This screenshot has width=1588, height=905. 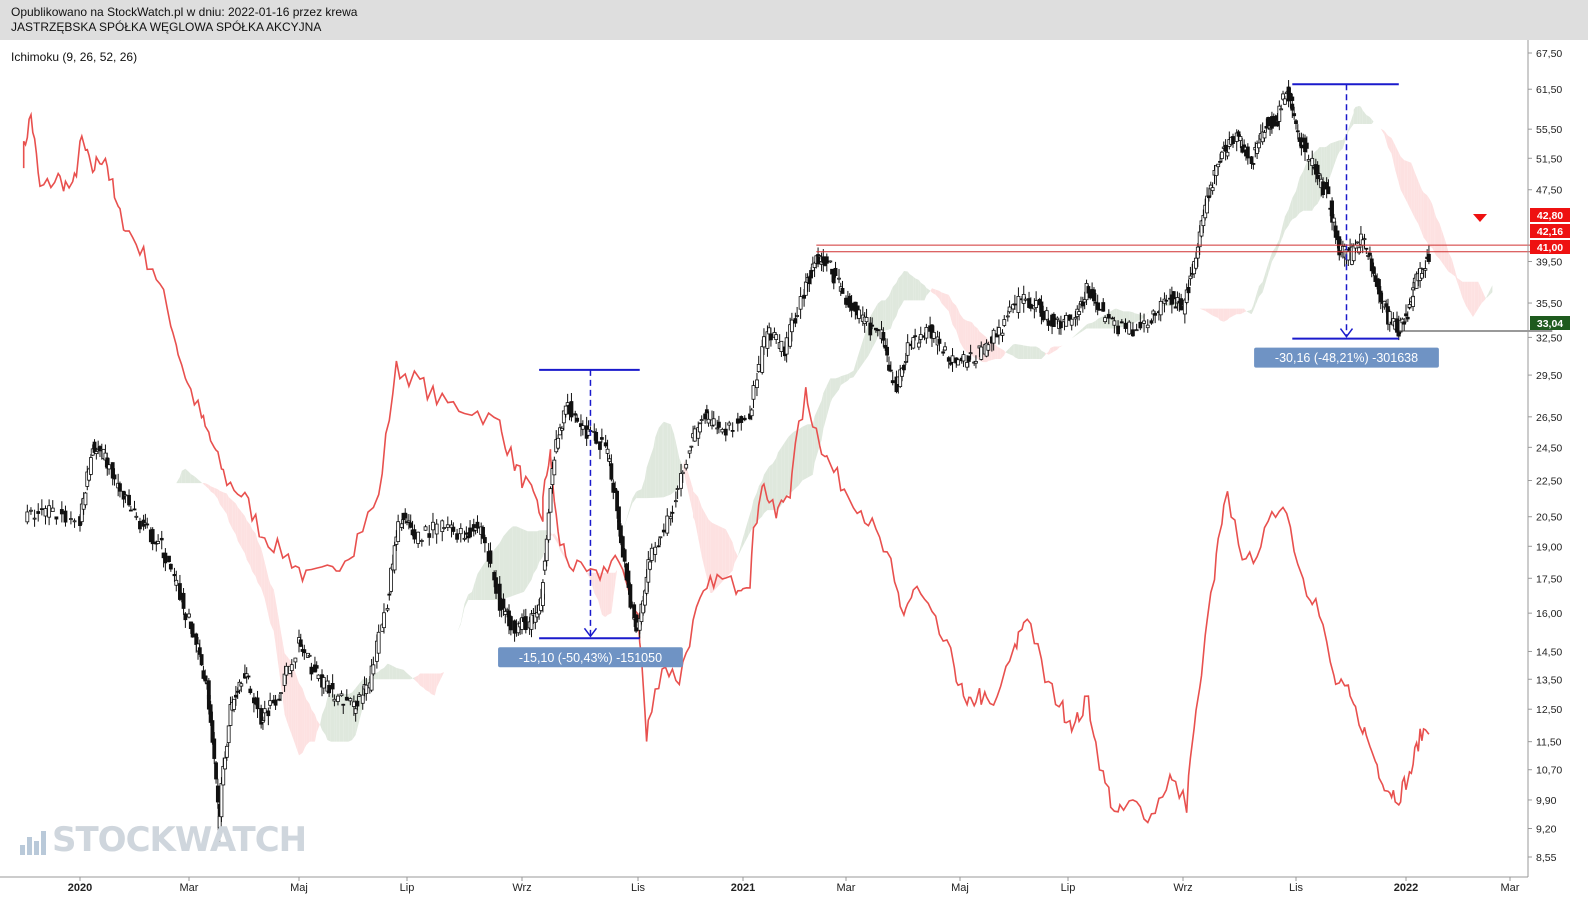 I want to click on y-tick-label: 61,50, so click(x=1549, y=90).